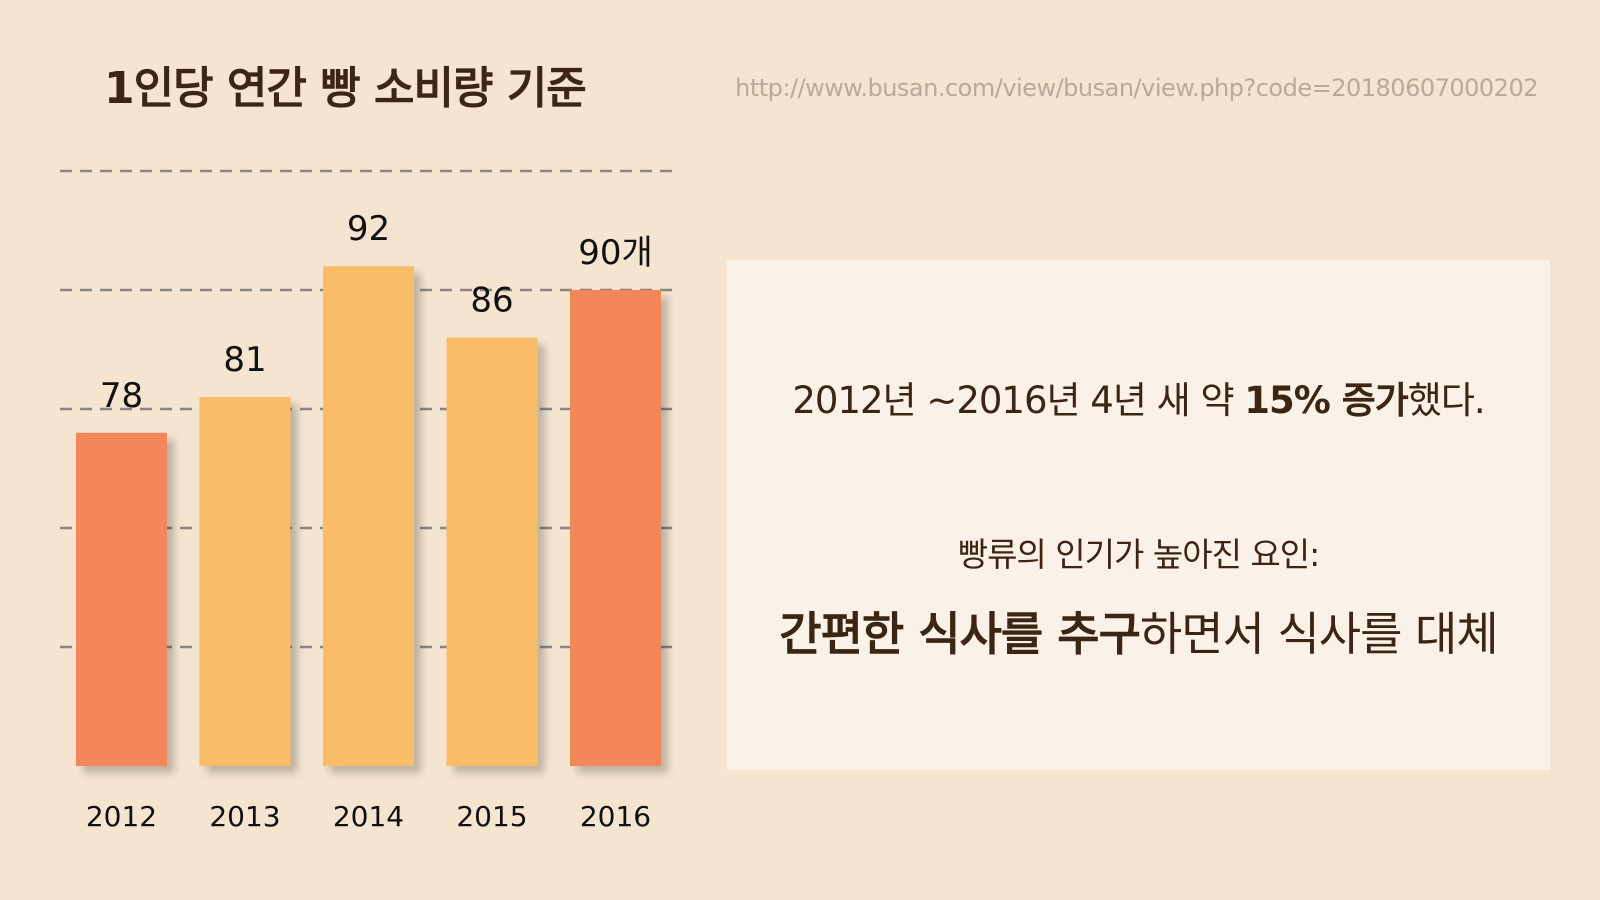 This screenshot has height=900, width=1600. I want to click on bar-2015, so click(492, 551).